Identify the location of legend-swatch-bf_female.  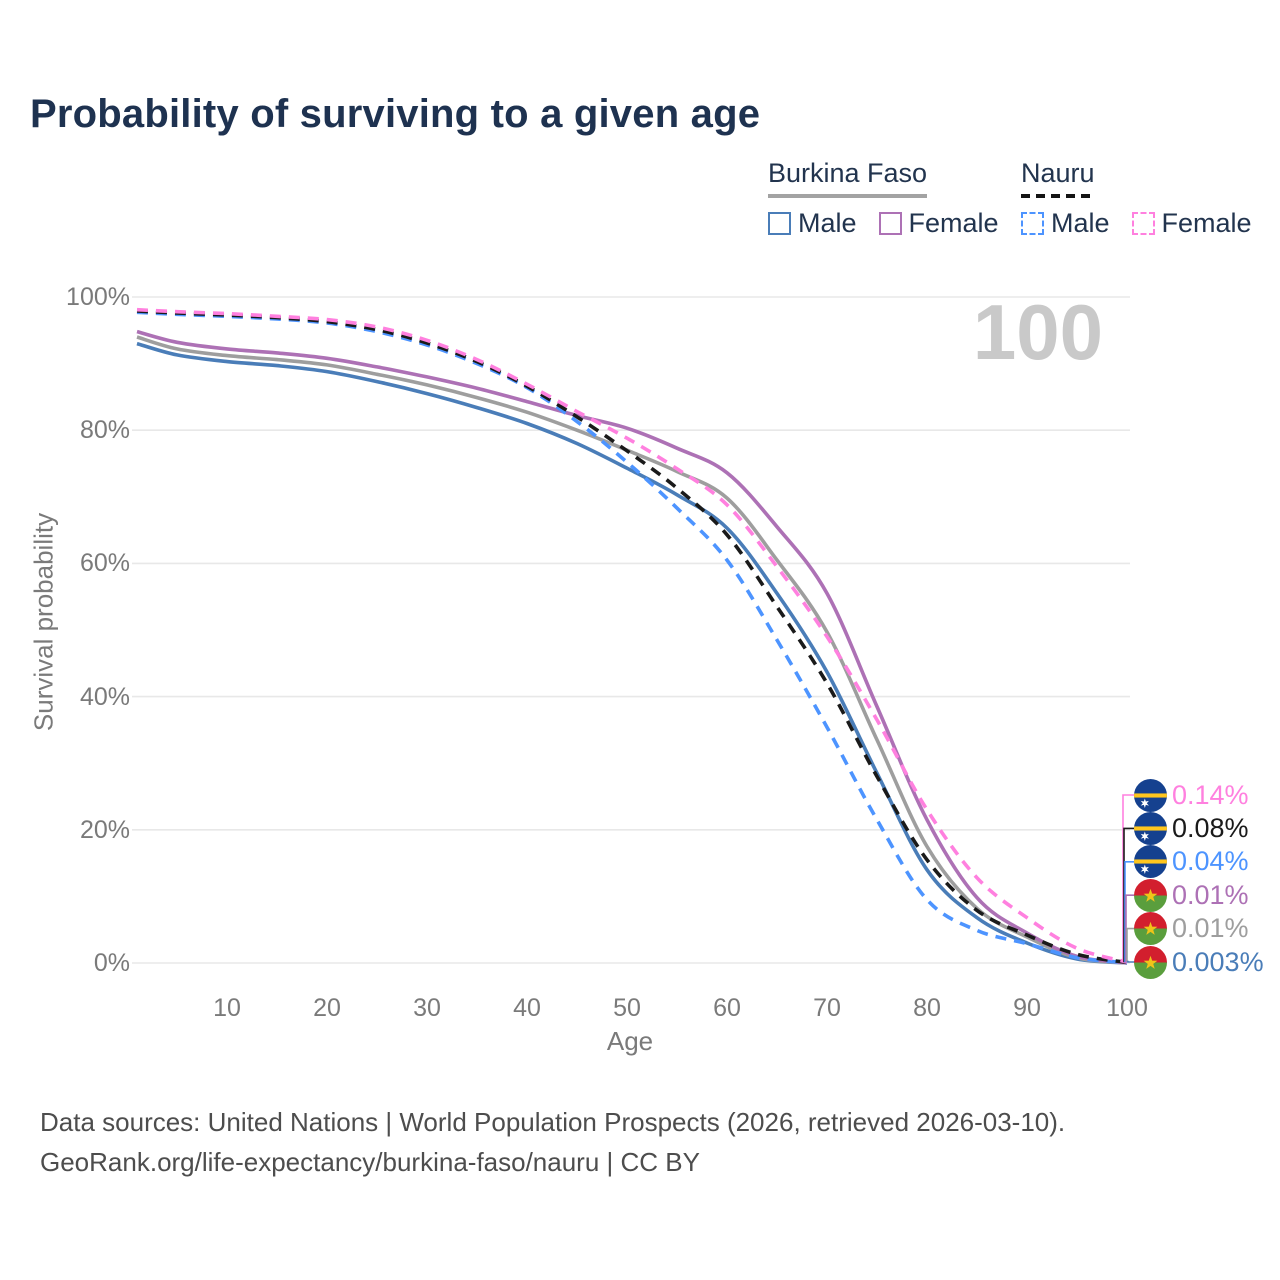
(890, 223).